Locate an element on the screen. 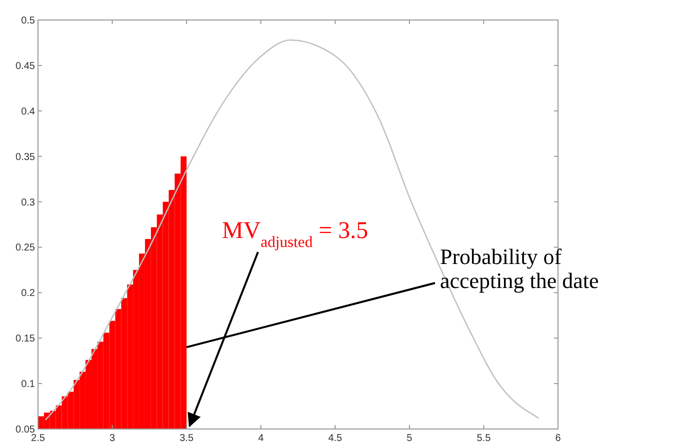  y-tick-label: 0.2 is located at coordinates (28, 294).